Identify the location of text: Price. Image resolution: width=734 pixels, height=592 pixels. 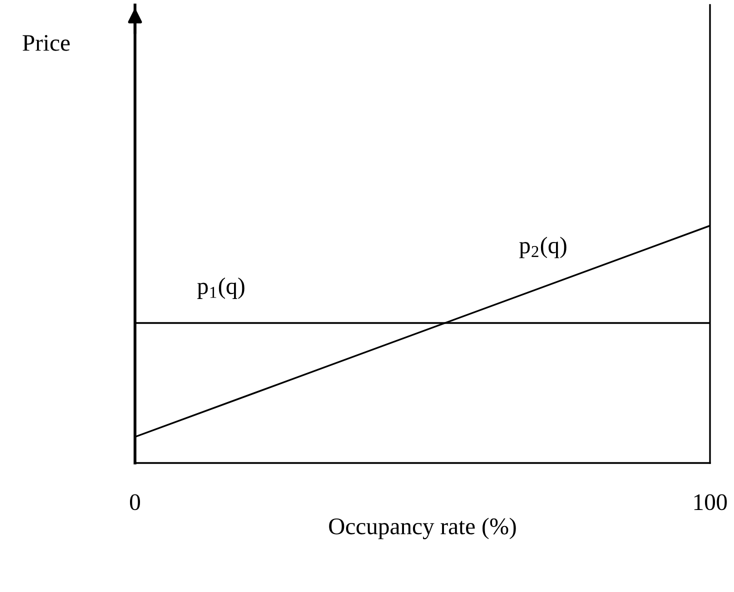
(46, 43).